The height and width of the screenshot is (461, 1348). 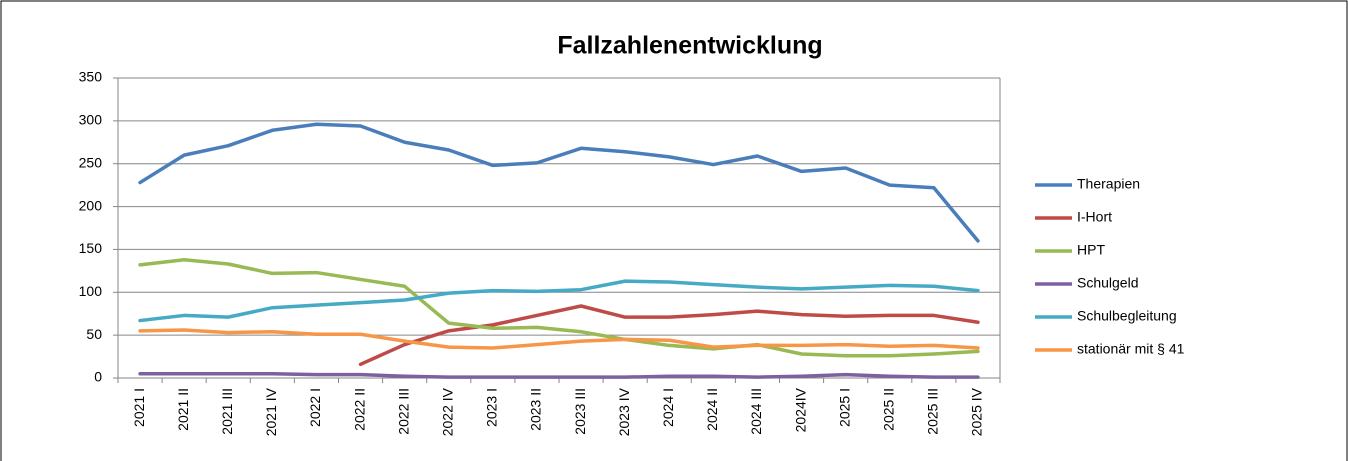 What do you see at coordinates (271, 411) in the screenshot?
I see `x-tick-label: 2021 IV` at bounding box center [271, 411].